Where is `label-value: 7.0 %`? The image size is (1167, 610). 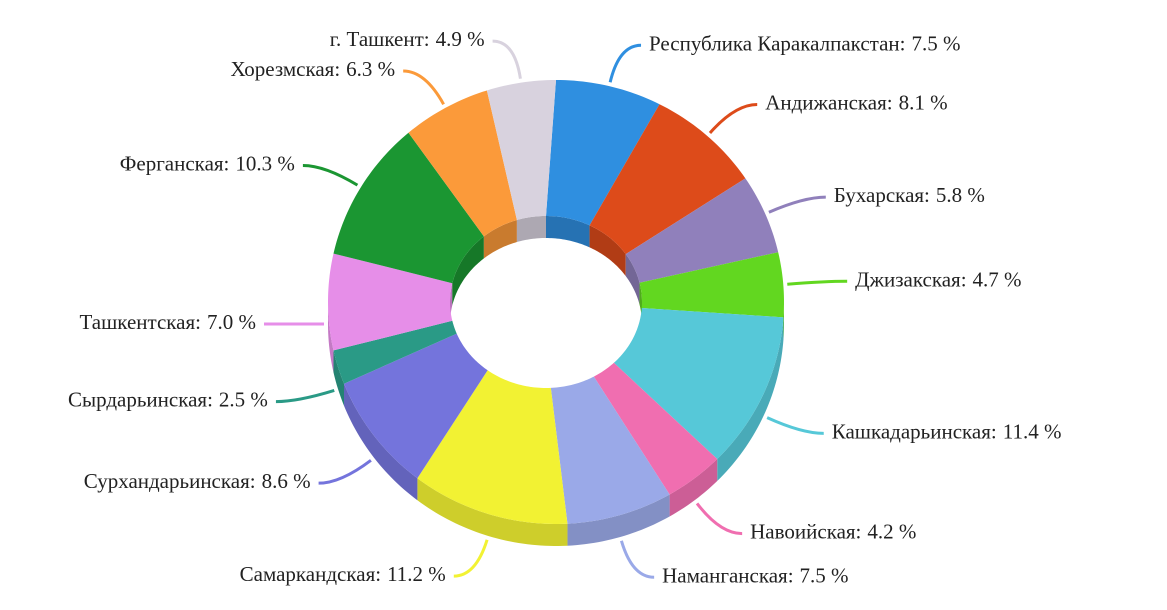
label-value: 7.0 % is located at coordinates (231, 322).